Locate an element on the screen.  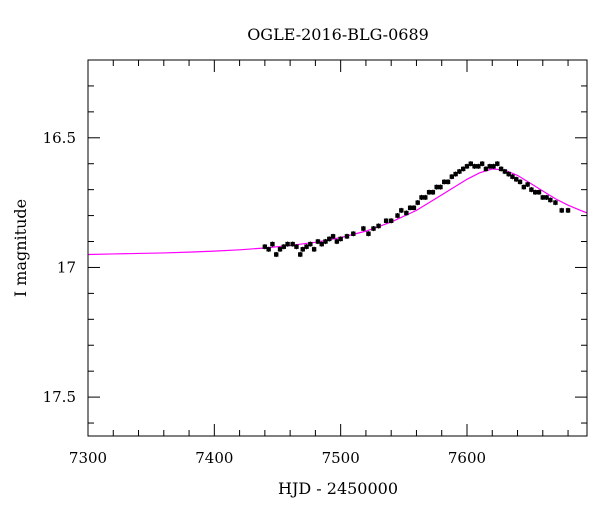
model-curve is located at coordinates (337, 212).